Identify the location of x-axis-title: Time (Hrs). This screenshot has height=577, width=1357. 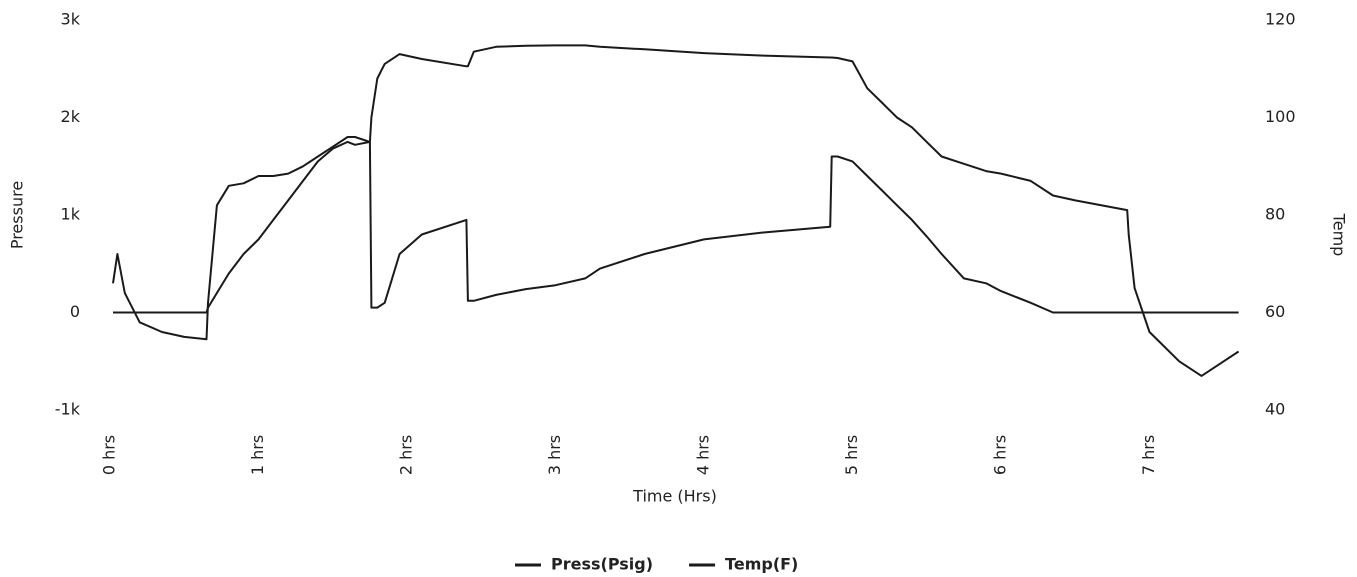
(674, 496).